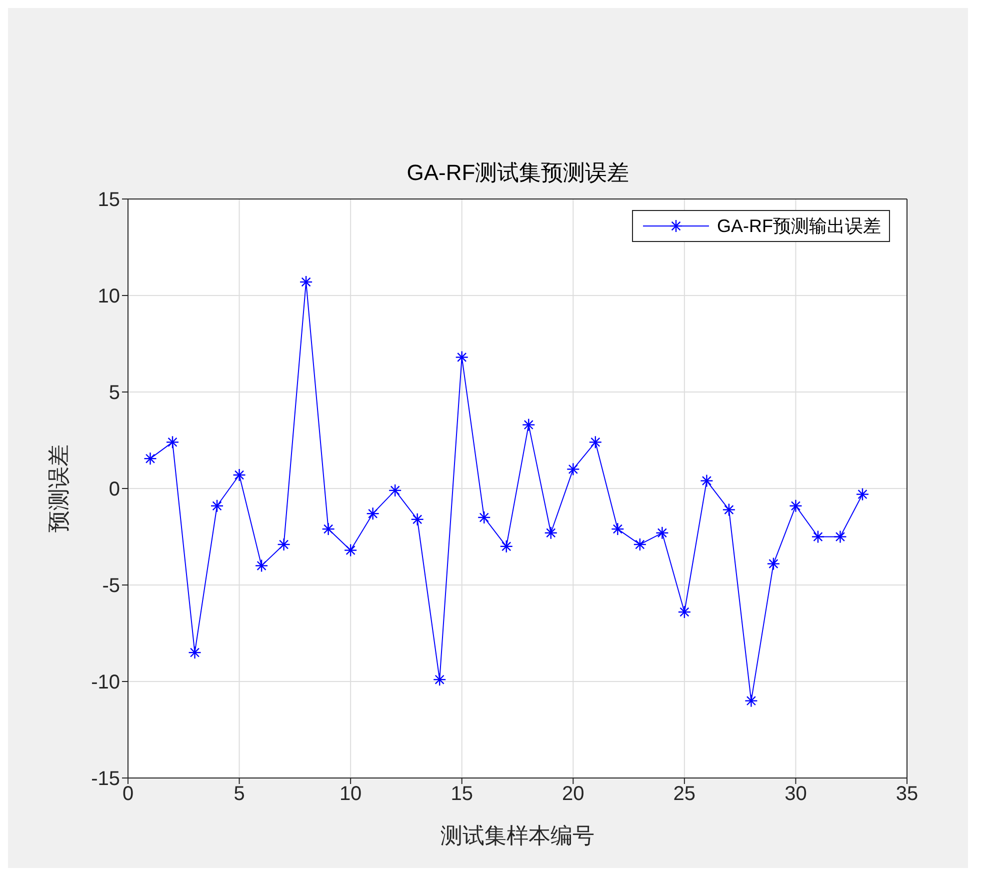 The width and height of the screenshot is (983, 873). Describe the element at coordinates (684, 794) in the screenshot. I see `x-tick-label: 25` at that location.